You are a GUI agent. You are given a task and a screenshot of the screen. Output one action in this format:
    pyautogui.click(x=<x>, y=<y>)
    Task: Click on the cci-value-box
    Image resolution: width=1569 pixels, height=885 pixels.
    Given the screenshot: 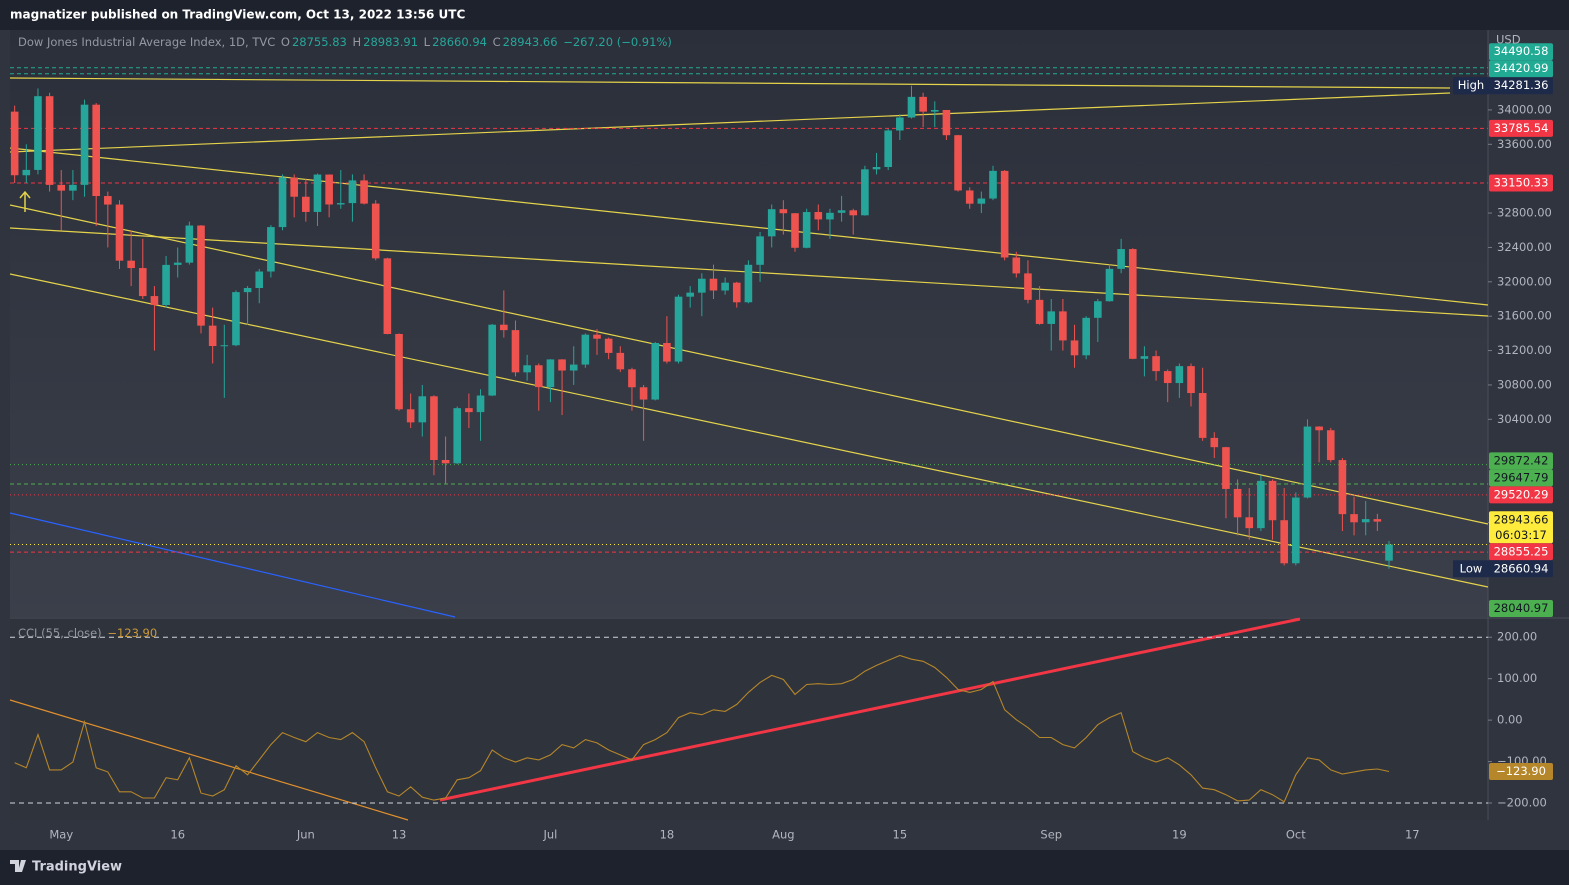 What is the action you would take?
    pyautogui.click(x=1521, y=771)
    